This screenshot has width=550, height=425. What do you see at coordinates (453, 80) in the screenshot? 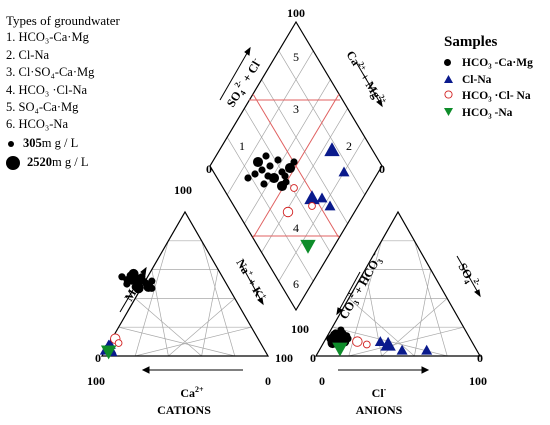
I see `blue-triangle-icon` at bounding box center [453, 80].